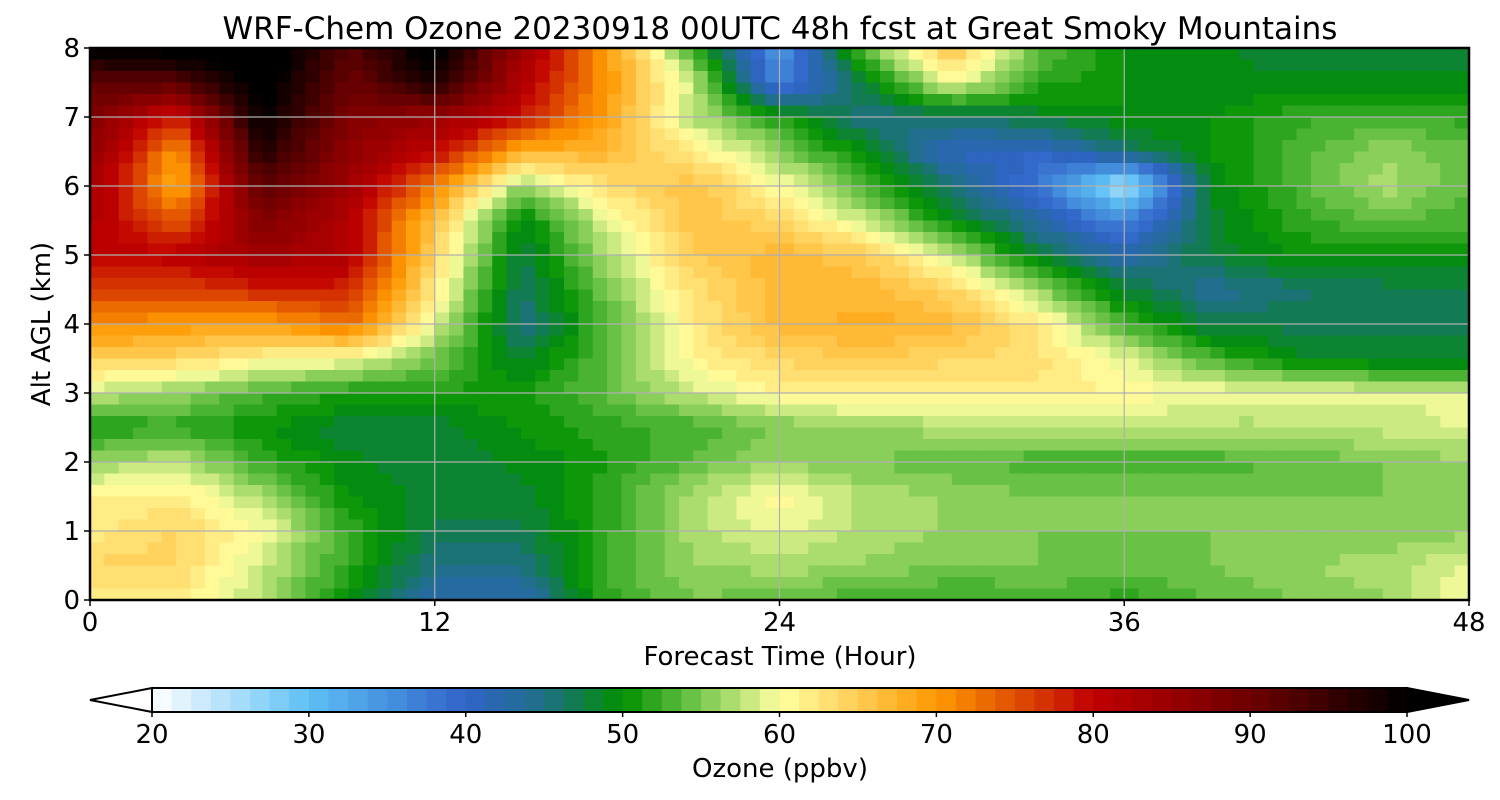 This screenshot has width=1500, height=800. Describe the element at coordinates (151, 735) in the screenshot. I see `colorbar-tick-label: 20` at that location.